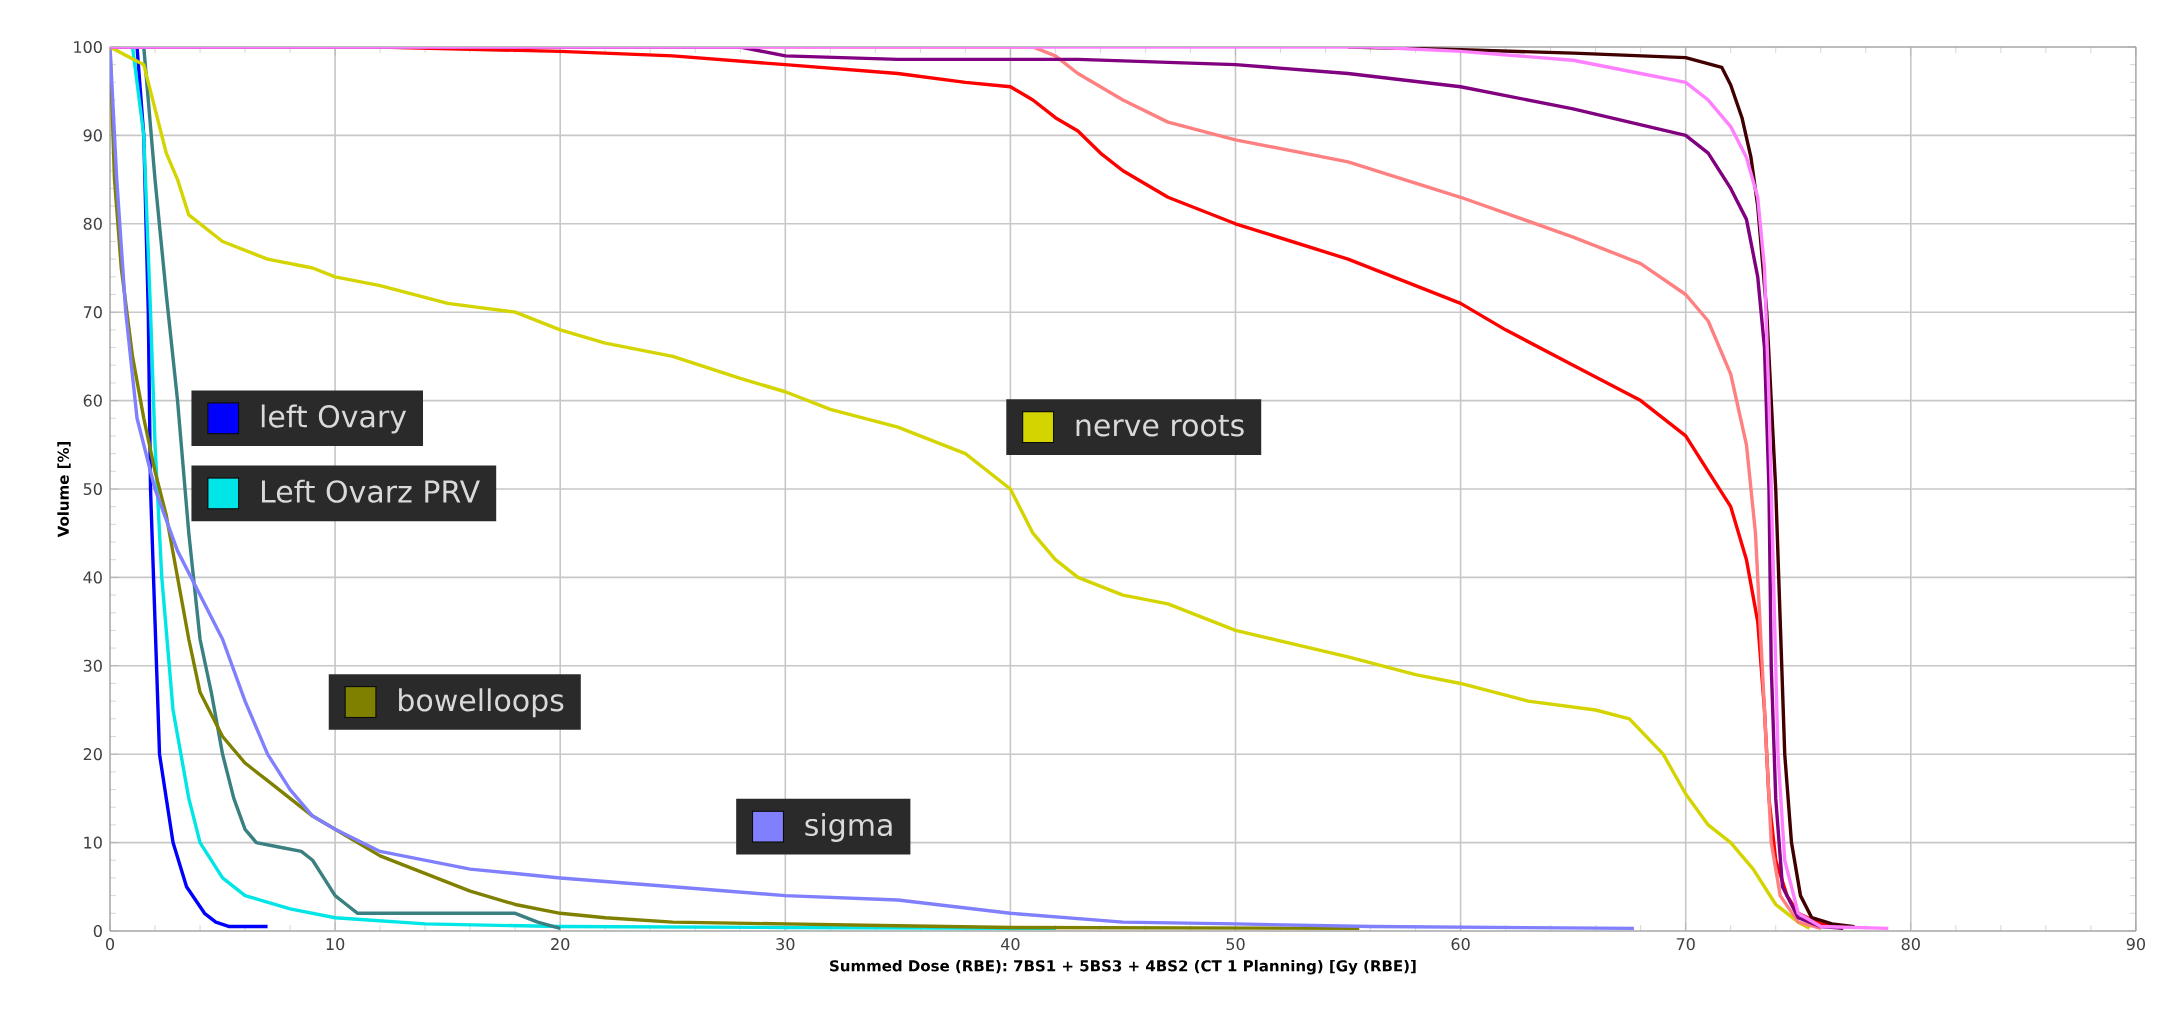 The width and height of the screenshot is (2160, 1017). What do you see at coordinates (1685, 944) in the screenshot?
I see `x-tick-label: 70` at bounding box center [1685, 944].